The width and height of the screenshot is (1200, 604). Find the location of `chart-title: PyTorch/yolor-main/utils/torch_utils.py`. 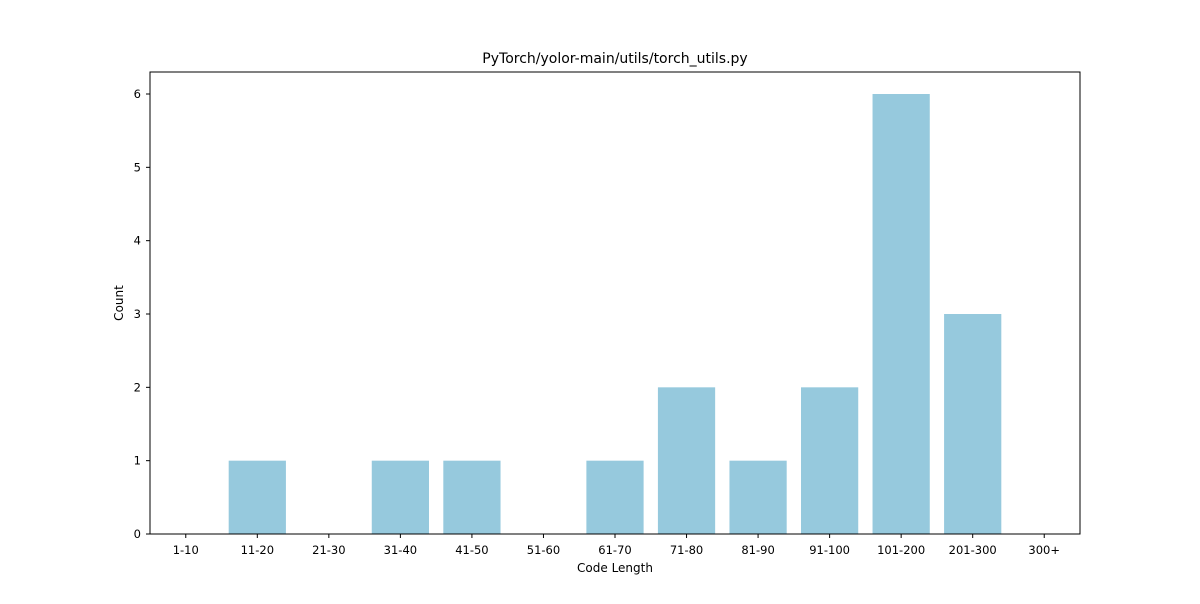

chart-title: PyTorch/yolor-main/utils/torch_utils.py is located at coordinates (614, 59).